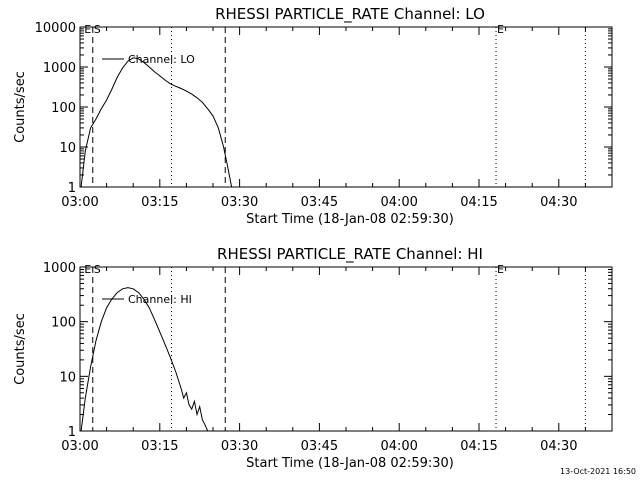 The image size is (640, 480). What do you see at coordinates (598, 471) in the screenshot?
I see `generation-timestamp: 13-Oct-2021 16:50` at bounding box center [598, 471].